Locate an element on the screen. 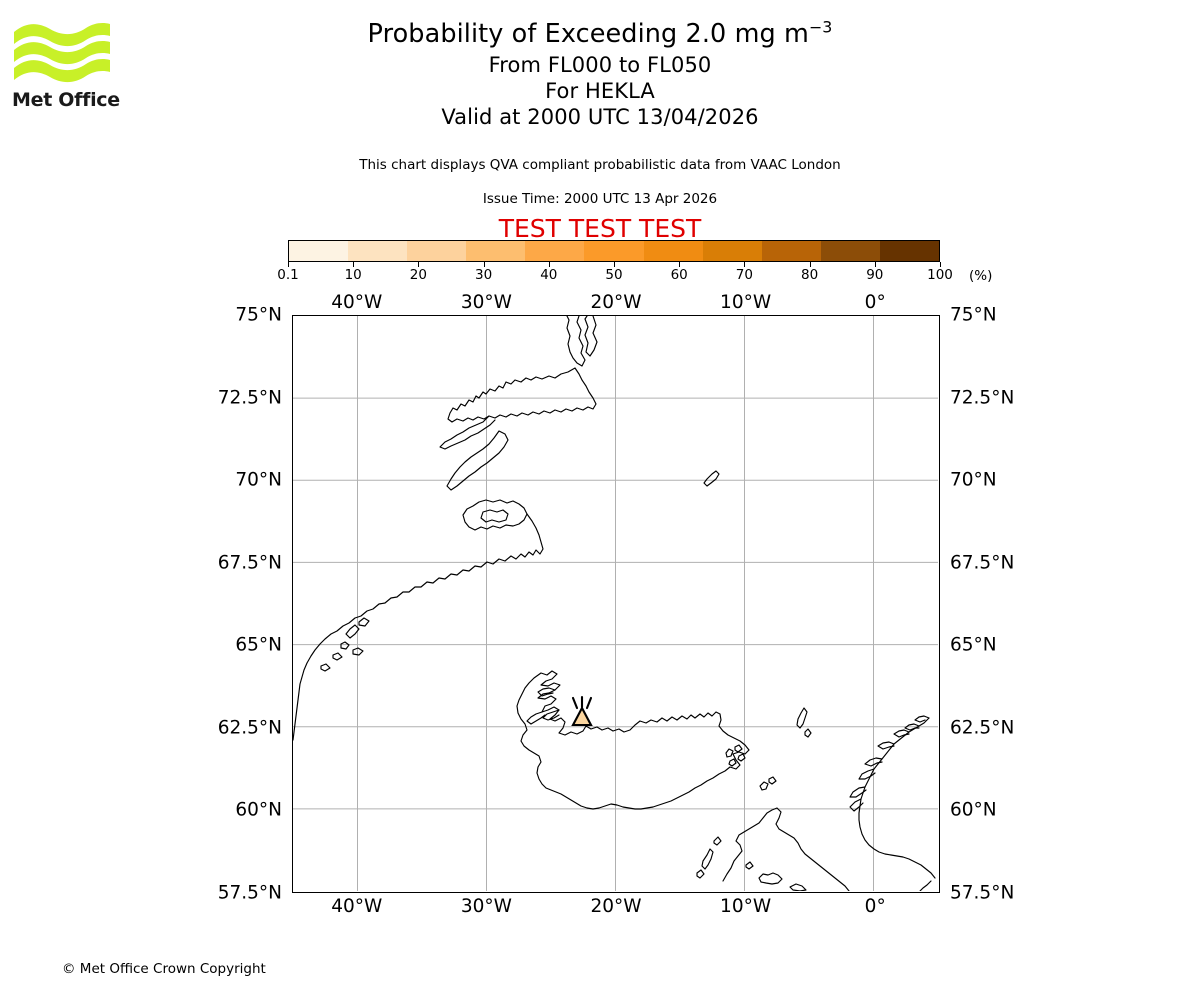 This screenshot has height=1000, width=1200. colorbar-tick-label-0.1: 0.1 is located at coordinates (288, 275).